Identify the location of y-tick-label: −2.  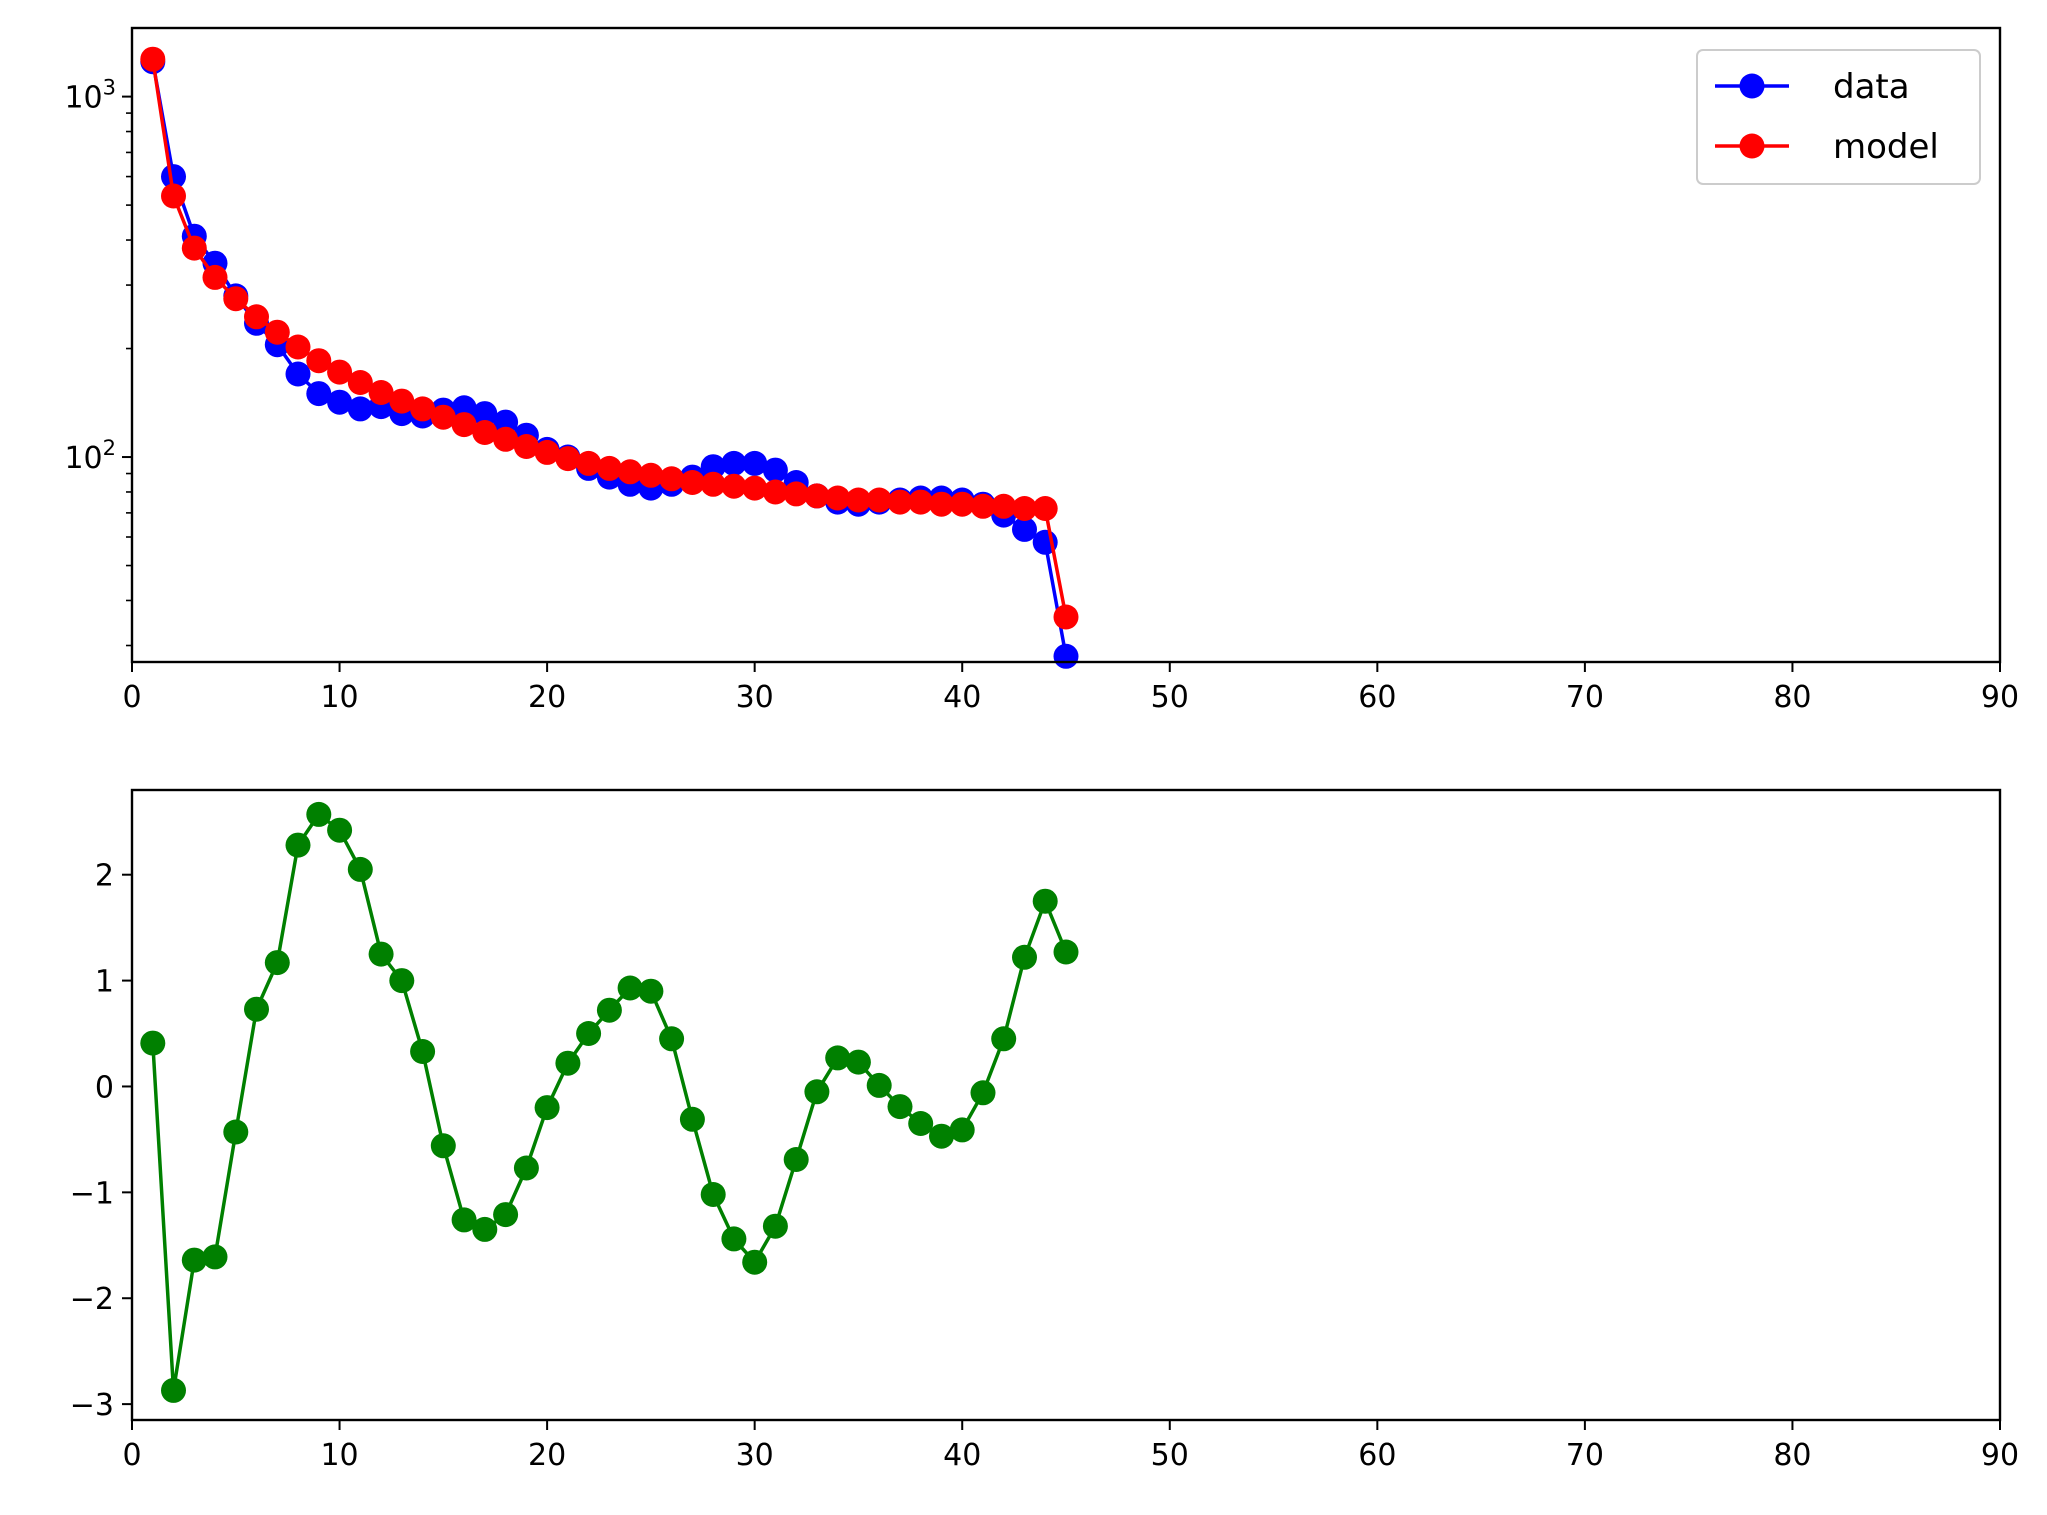
(92, 1299).